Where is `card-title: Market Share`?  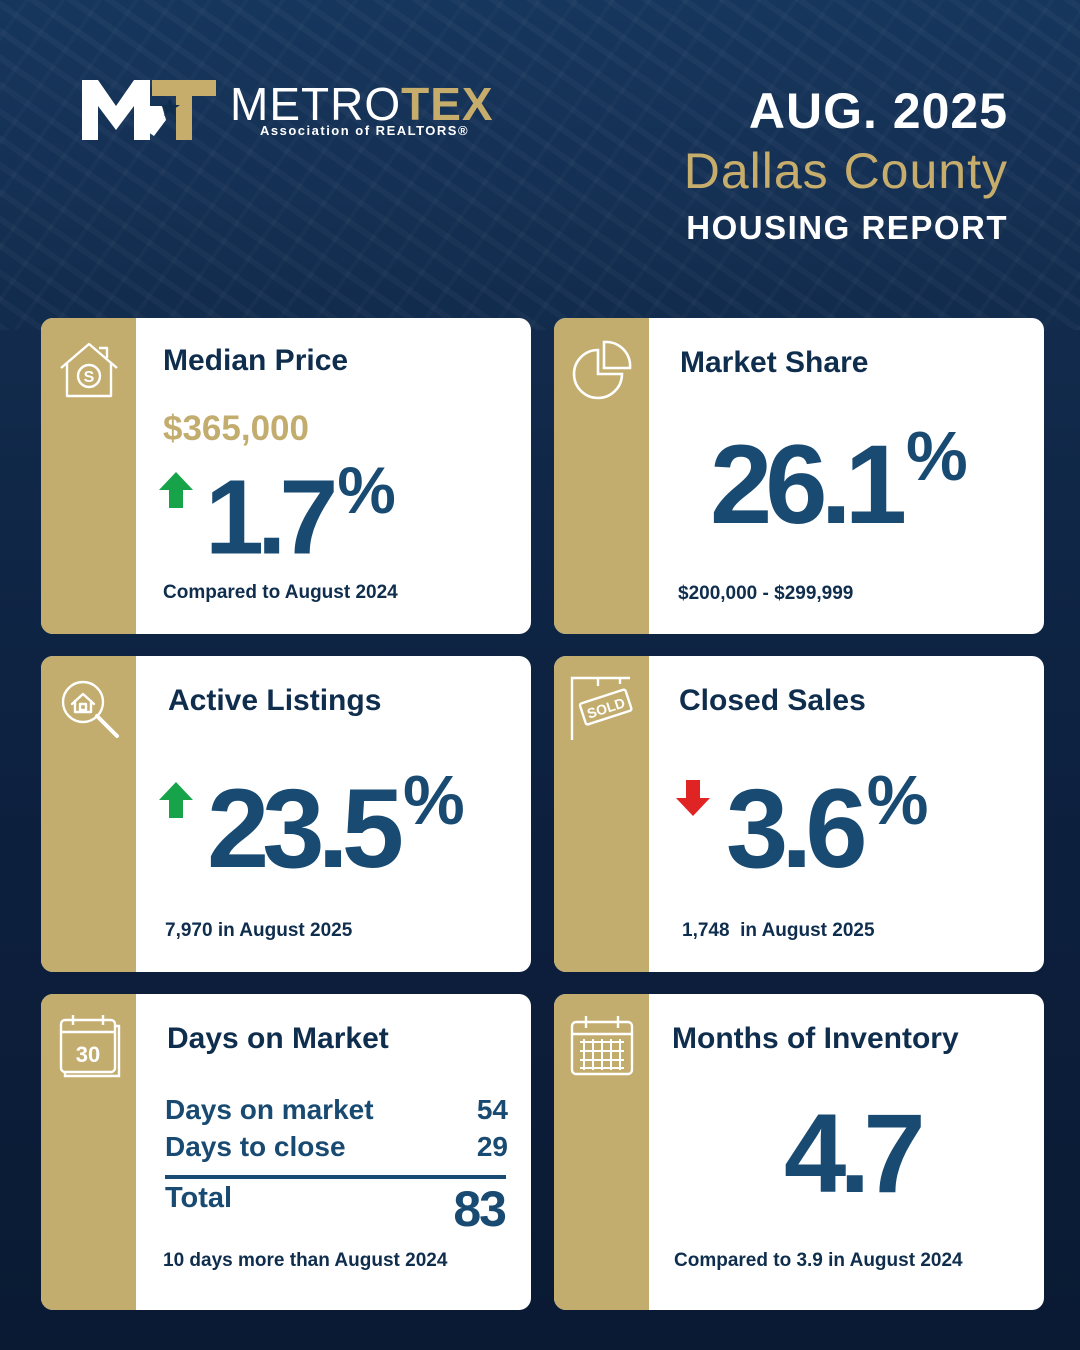 card-title: Market Share is located at coordinates (774, 362).